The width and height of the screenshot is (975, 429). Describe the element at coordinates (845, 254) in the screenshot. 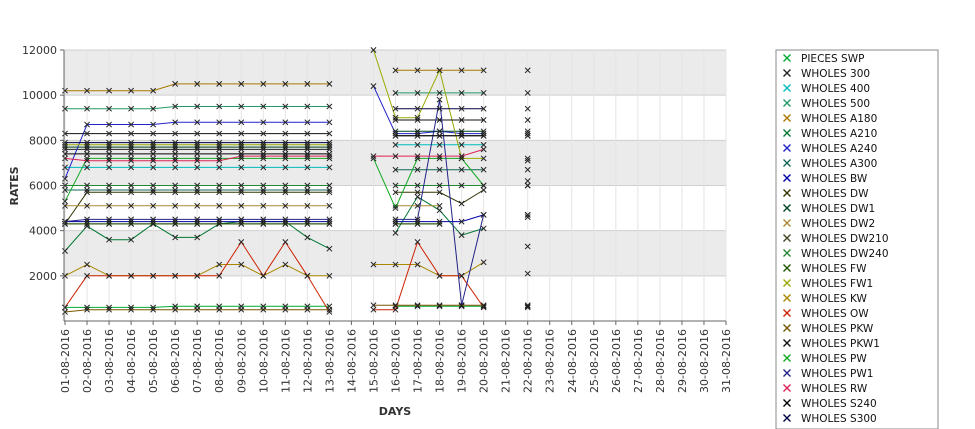

I see `legend-label: WHOLES DW240` at that location.